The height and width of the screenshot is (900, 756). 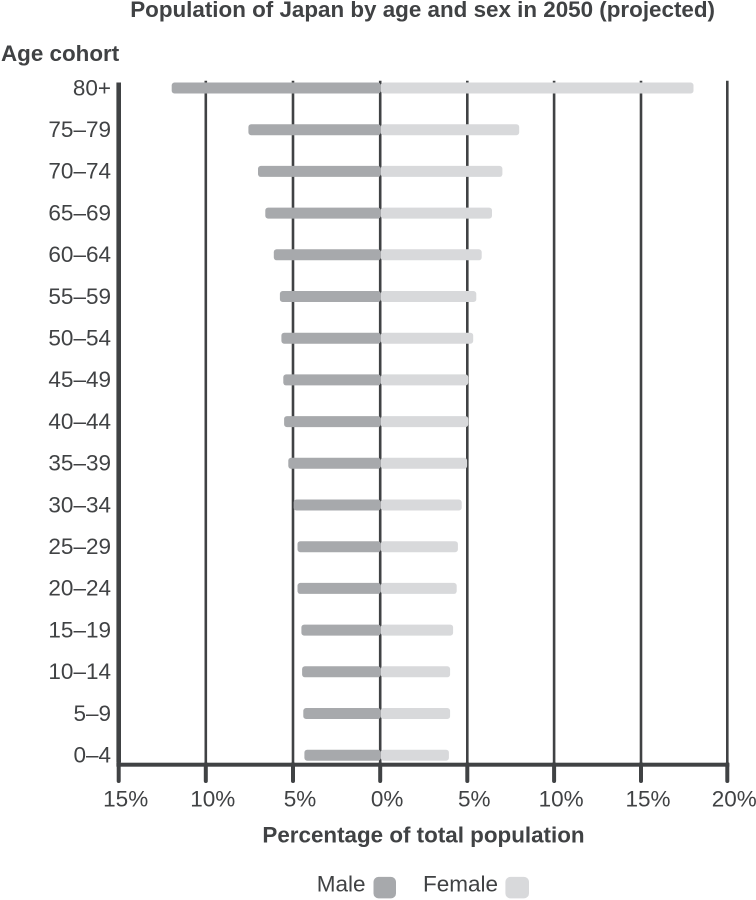 I want to click on svg-text: 65–69, so click(x=79, y=212).